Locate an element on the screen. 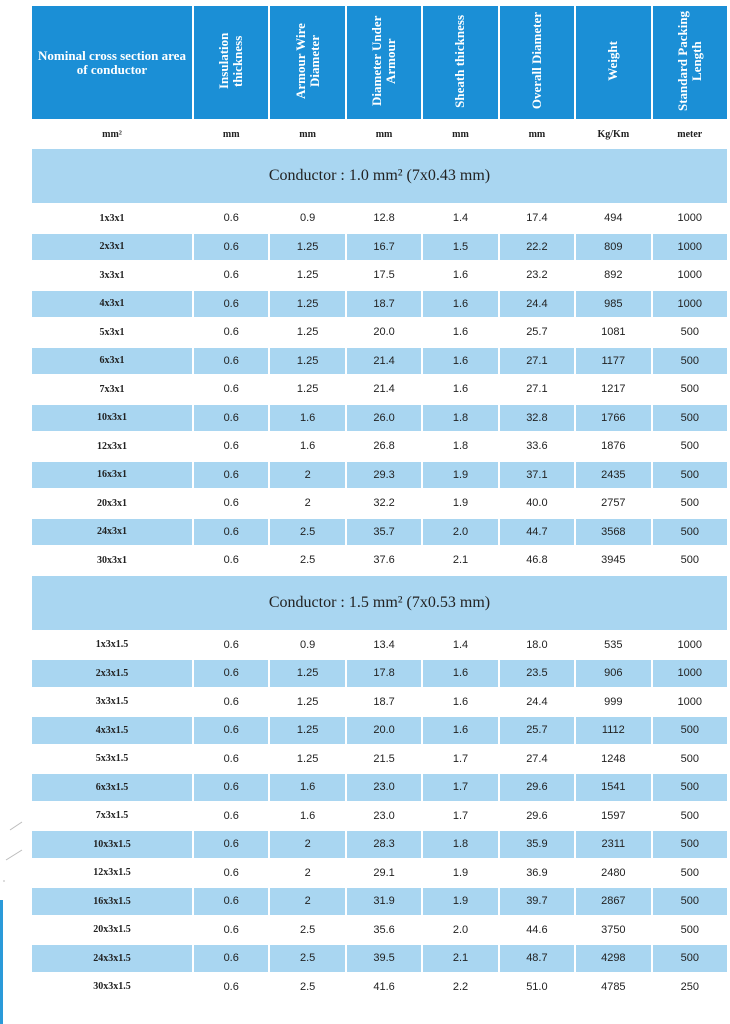 This screenshot has width=730, height=1024. data-row: 7x3x1.5 0.6 1.6 23.0 1.7 29.6 1597 500 is located at coordinates (379, 816).